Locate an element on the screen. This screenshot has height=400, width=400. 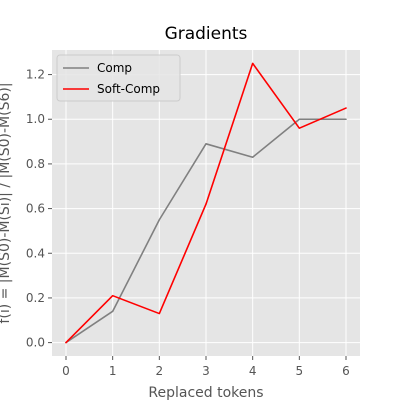
y-tick-label: 0.4 is located at coordinates (35, 253).